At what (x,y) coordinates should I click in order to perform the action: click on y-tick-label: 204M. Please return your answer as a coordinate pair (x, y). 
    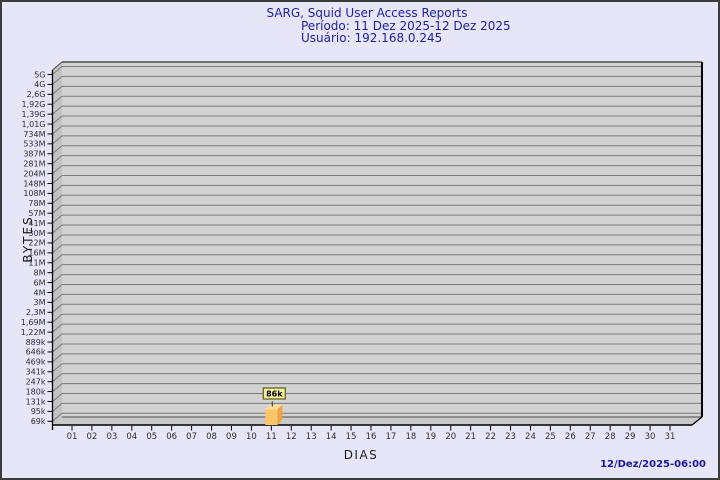
    Looking at the image, I should click on (34, 173).